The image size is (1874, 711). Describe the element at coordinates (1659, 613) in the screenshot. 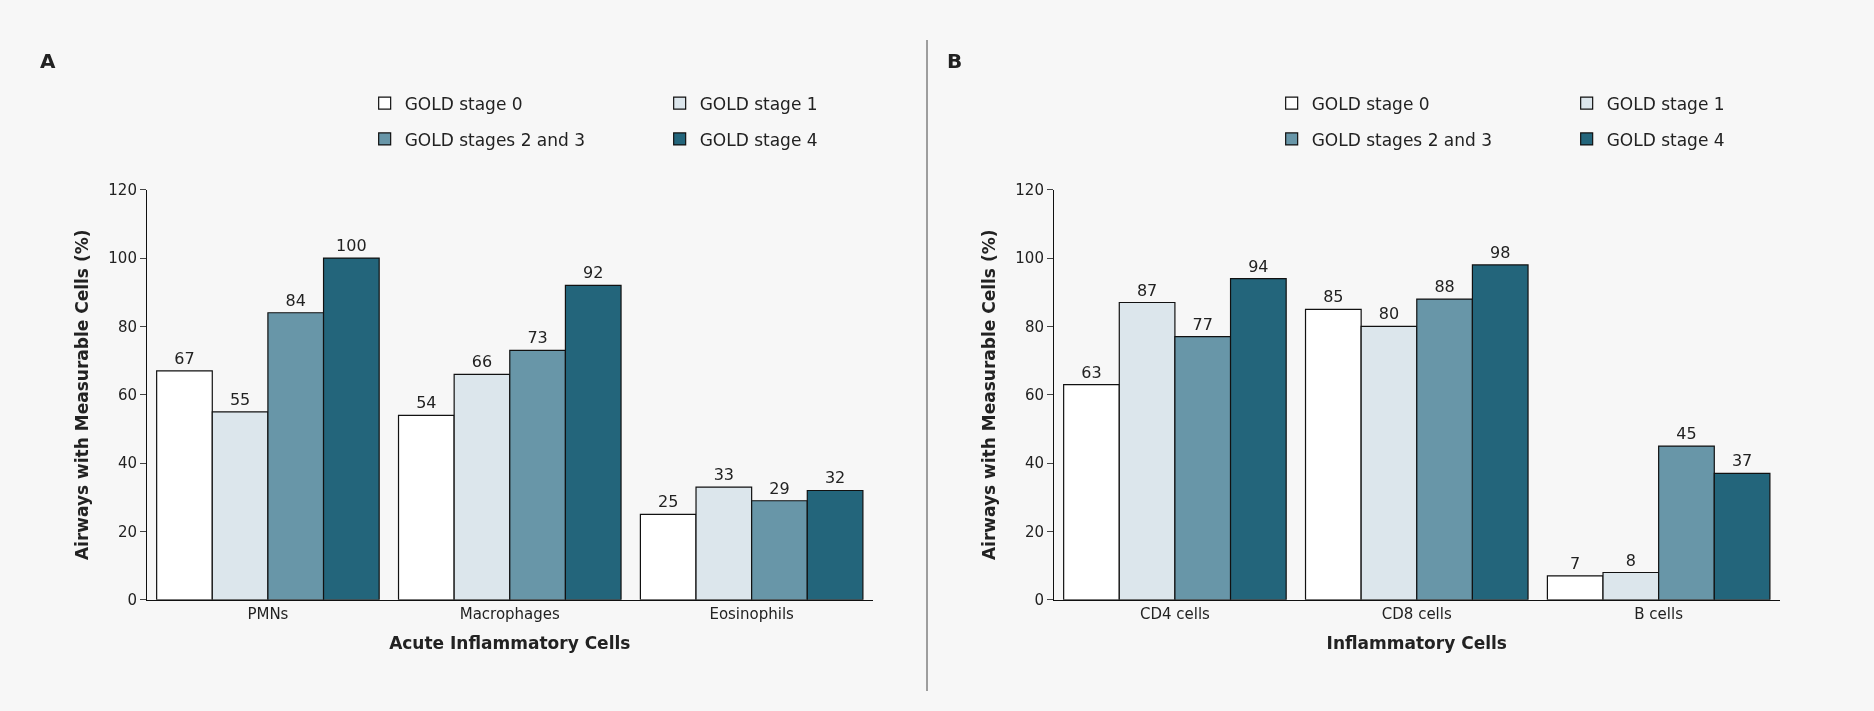

I see `x-tick-label: B cells` at that location.